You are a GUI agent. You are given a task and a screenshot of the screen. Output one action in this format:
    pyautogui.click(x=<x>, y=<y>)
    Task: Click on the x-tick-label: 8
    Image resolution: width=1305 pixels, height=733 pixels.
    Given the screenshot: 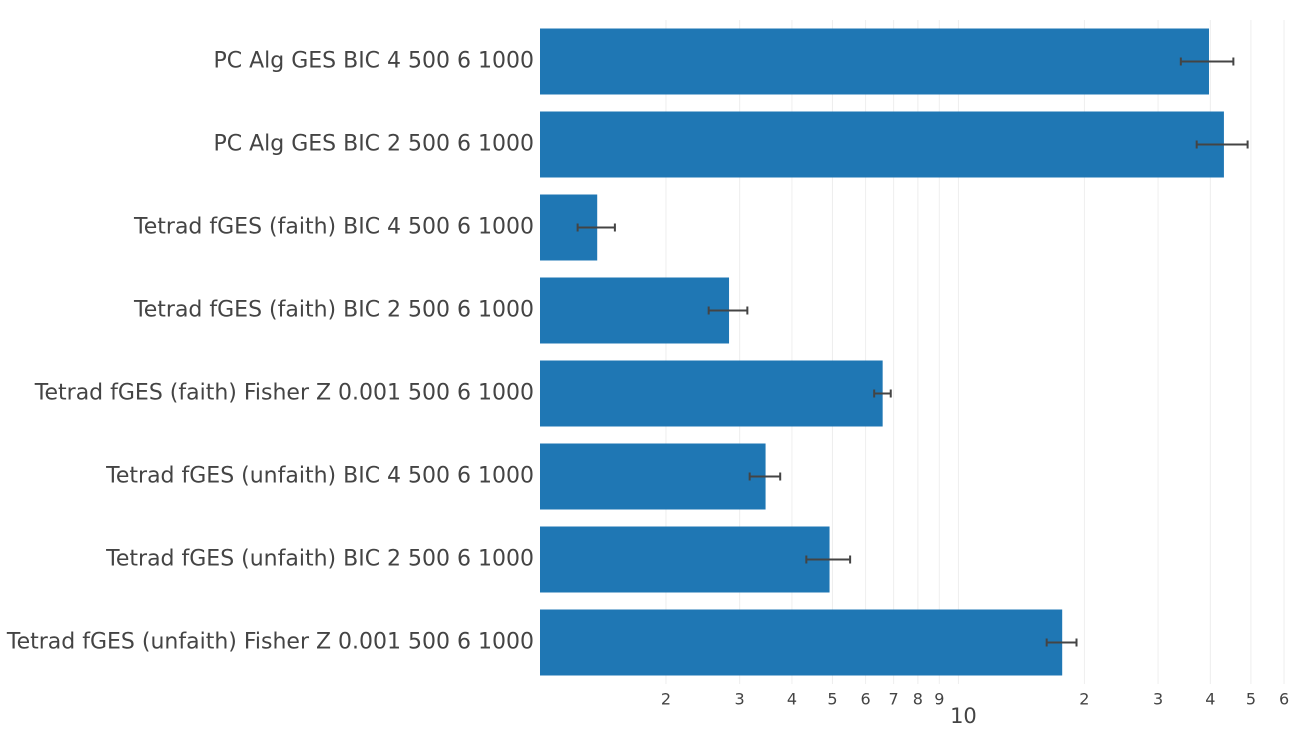 What is the action you would take?
    pyautogui.click(x=918, y=699)
    